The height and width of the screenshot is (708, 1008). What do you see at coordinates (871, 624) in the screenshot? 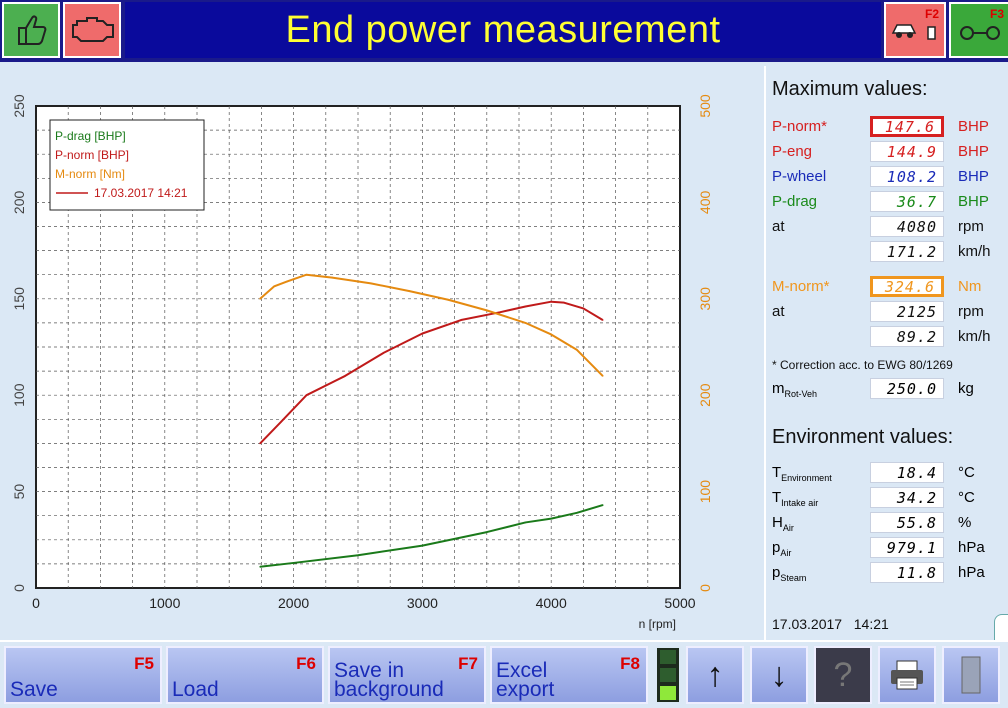
I see `measurement-time: 14:21` at bounding box center [871, 624].